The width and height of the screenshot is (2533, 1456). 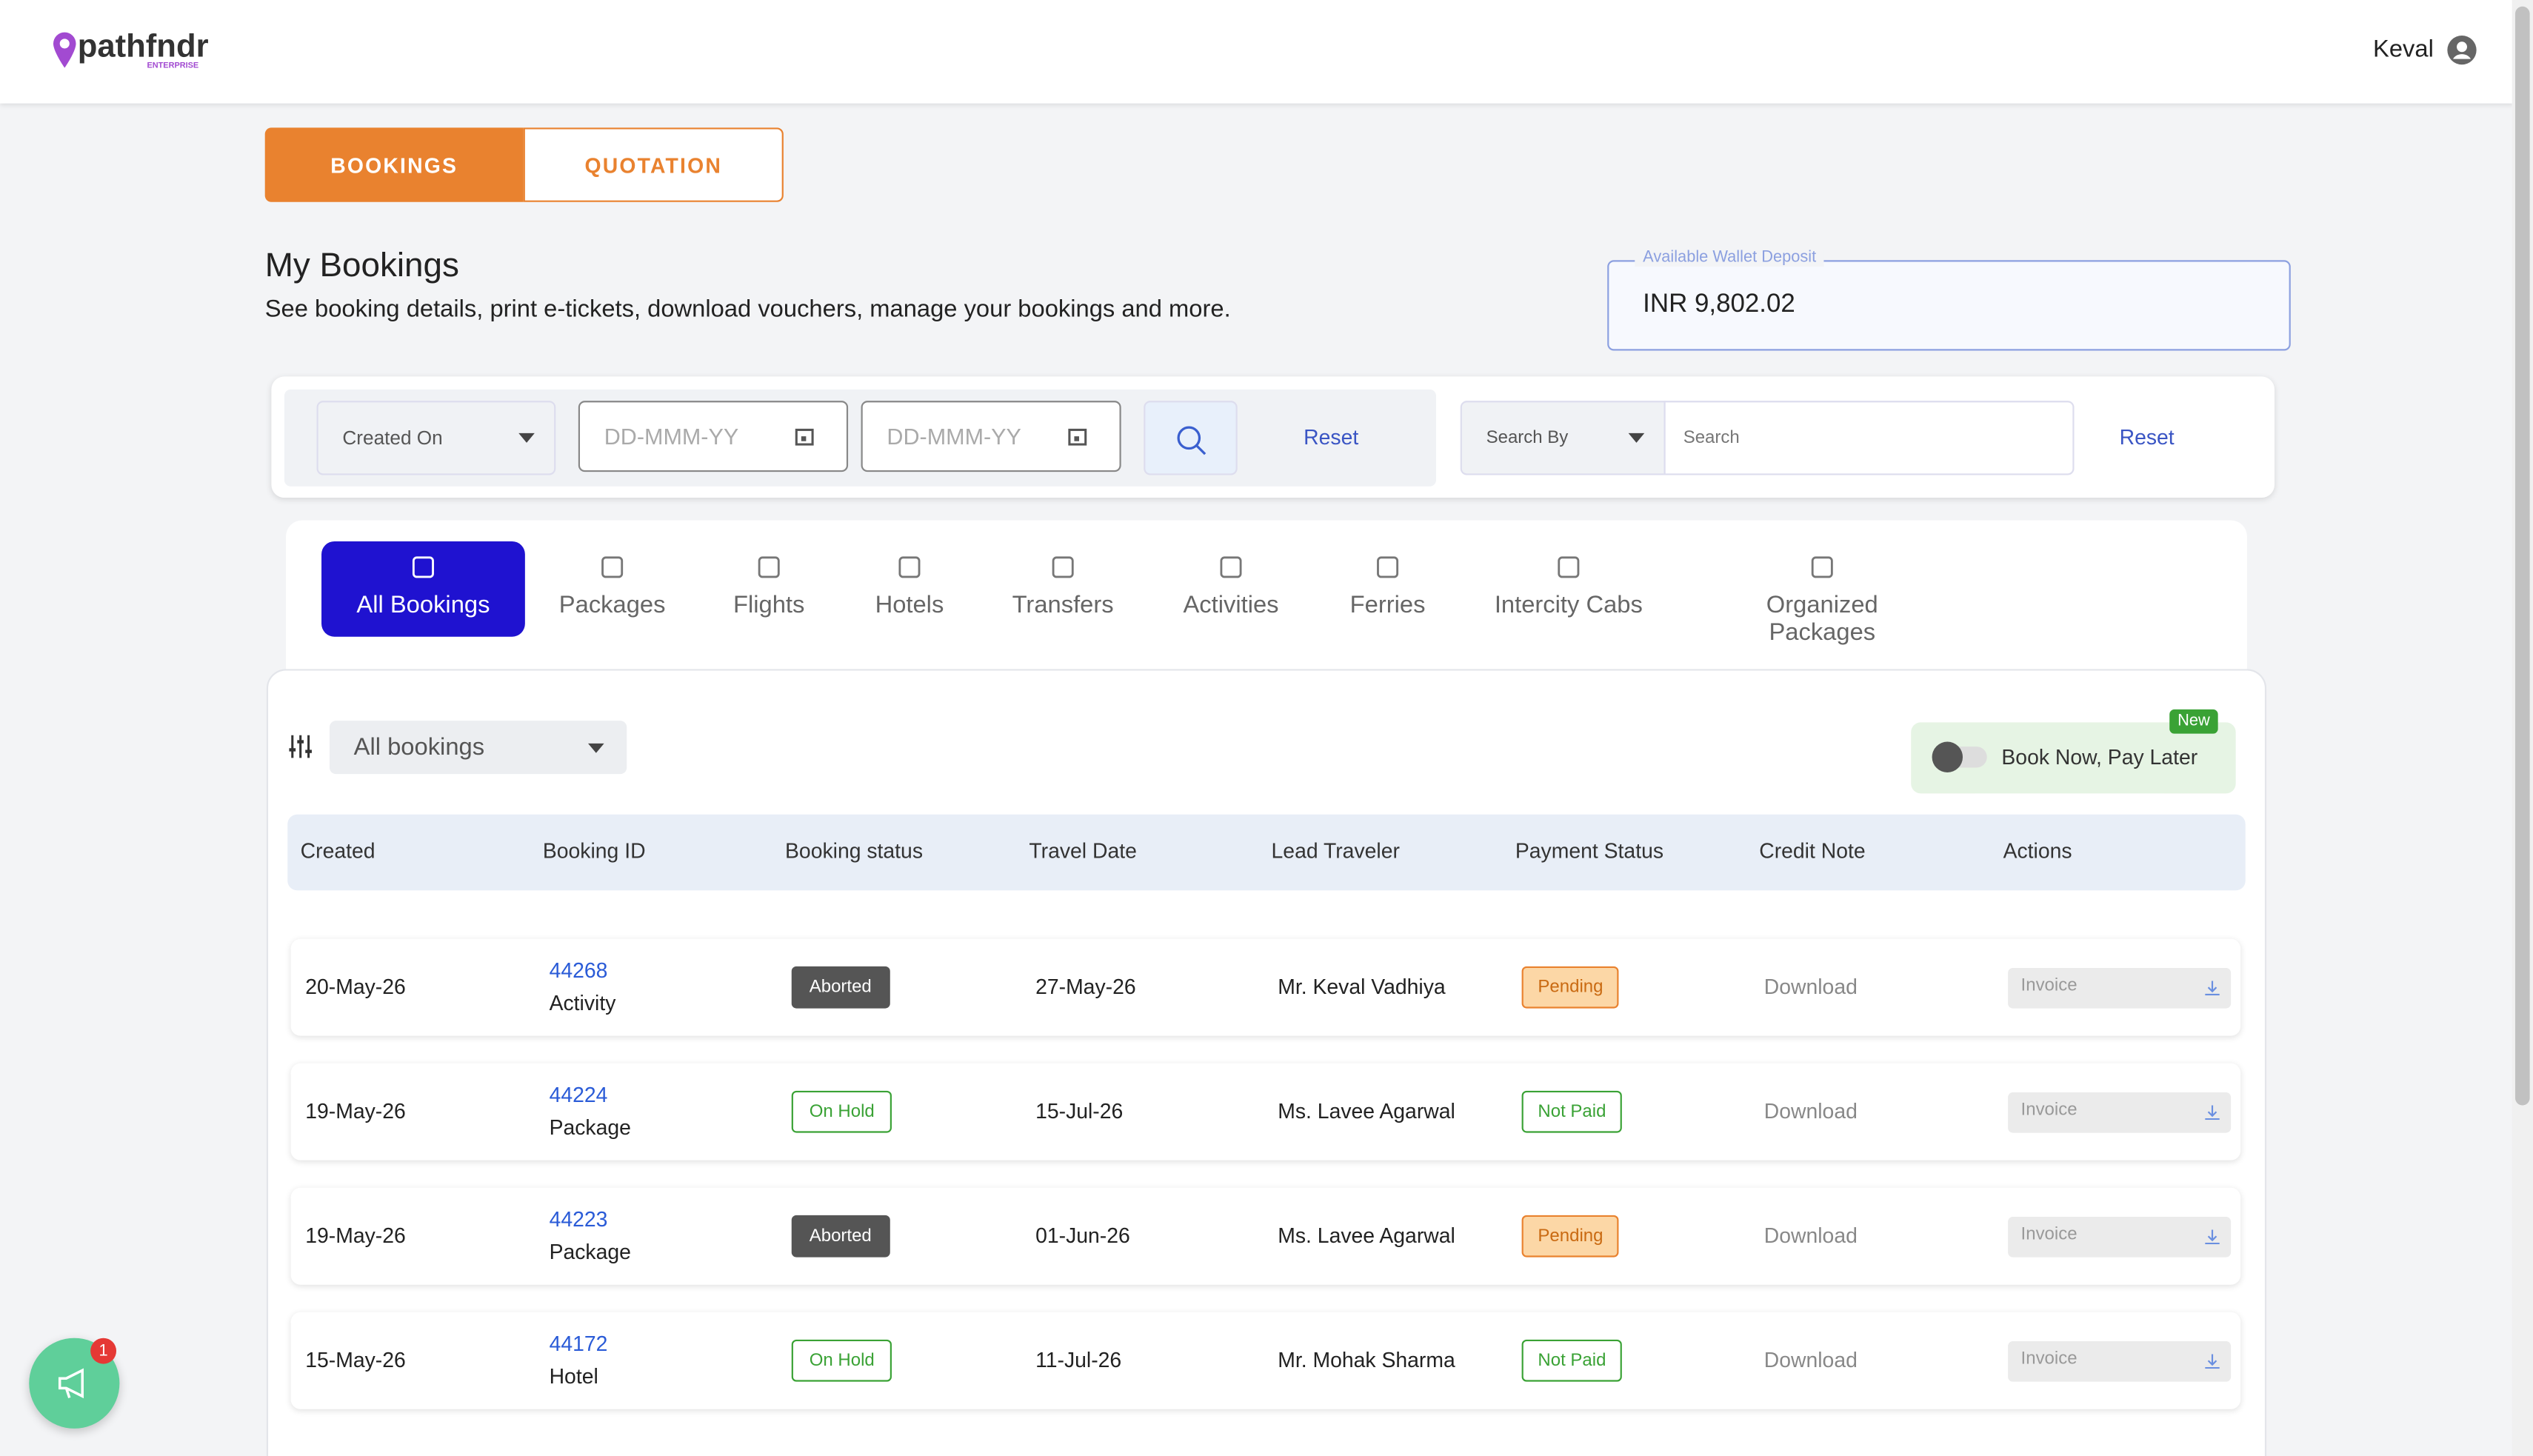 I want to click on booking-type: Hotel, so click(x=573, y=1376).